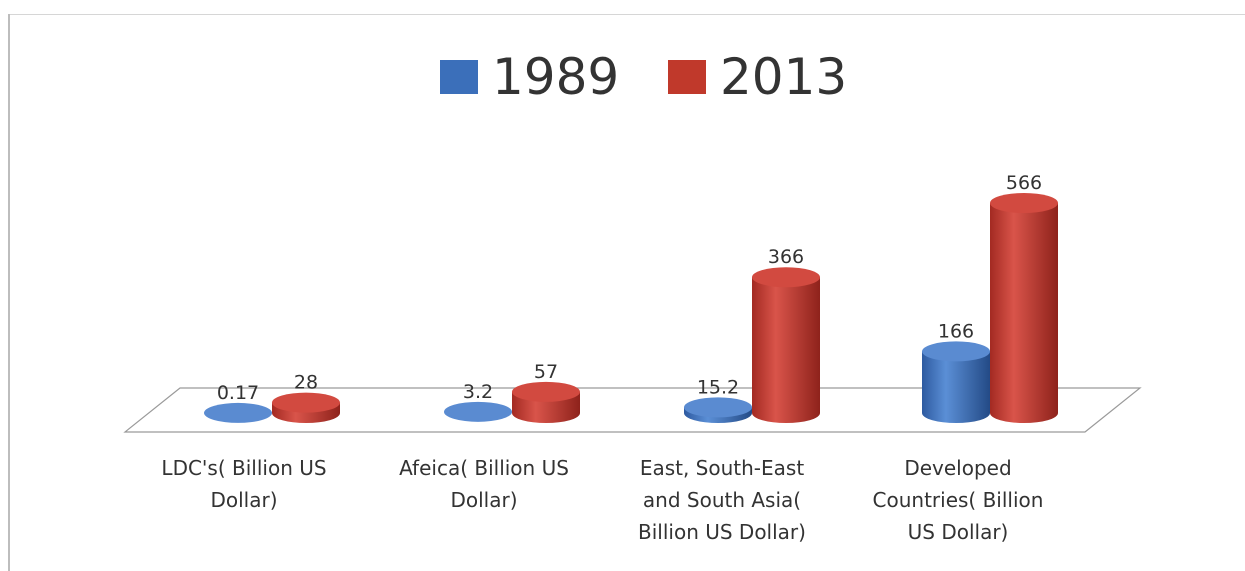 This screenshot has height=571, width=1245. I want to click on value-label-2013-0: 28, so click(306, 383).